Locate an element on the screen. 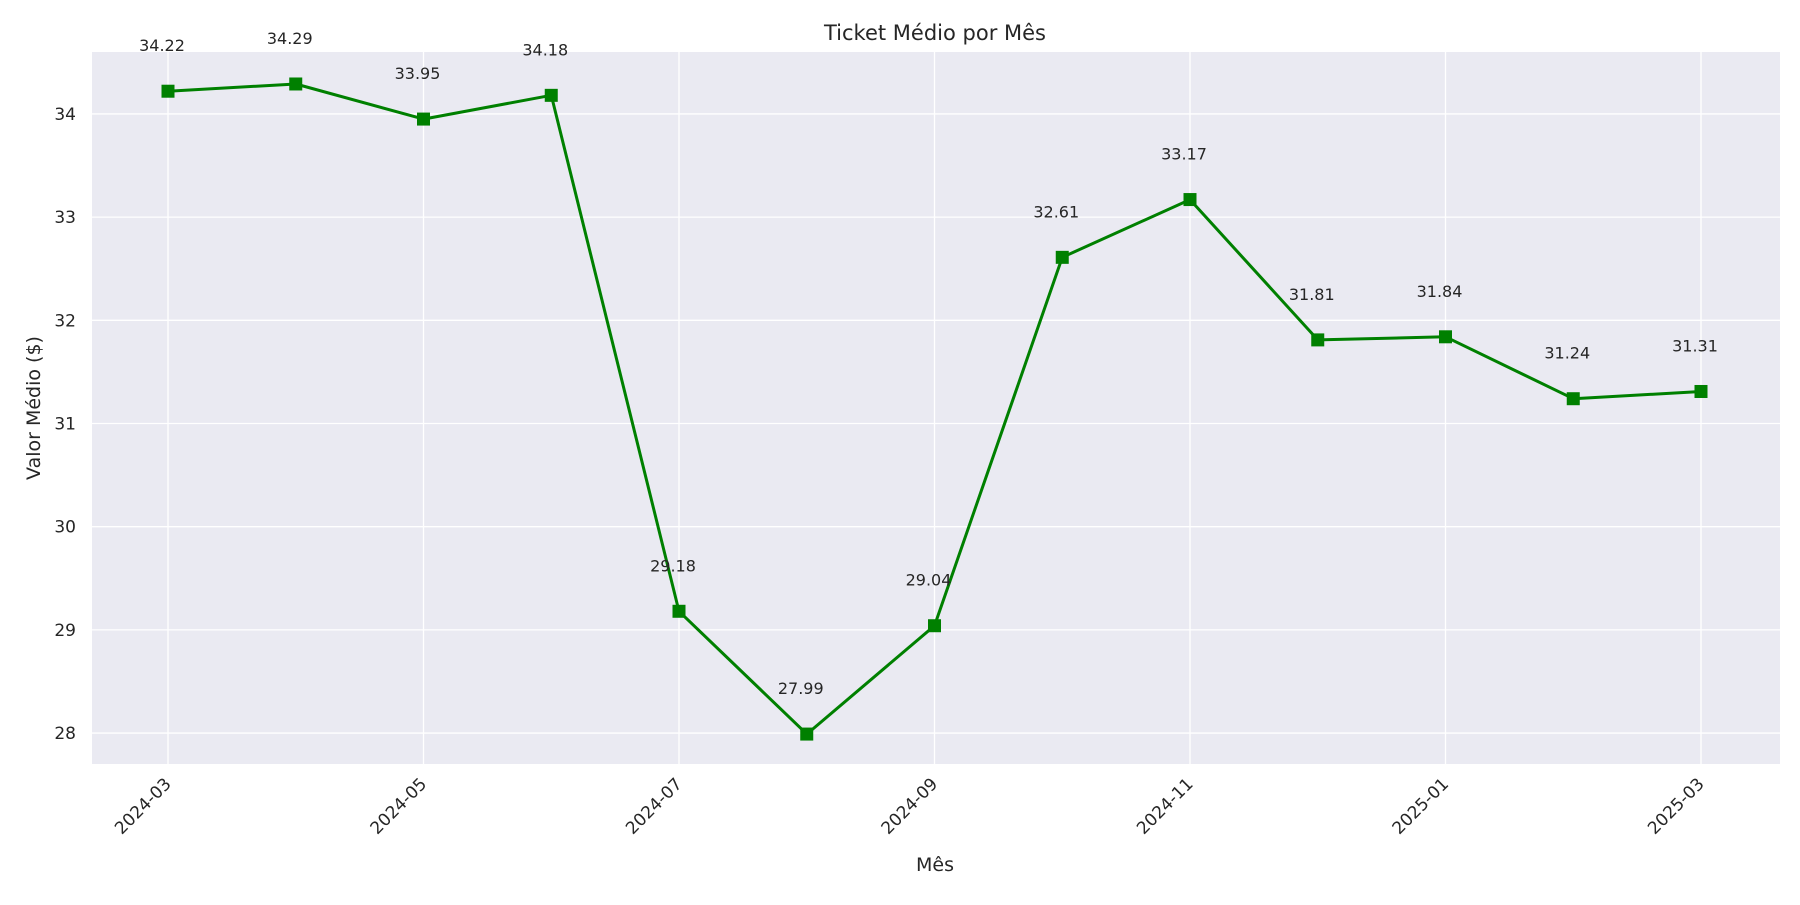  data-label: 33.17 is located at coordinates (1184, 154).